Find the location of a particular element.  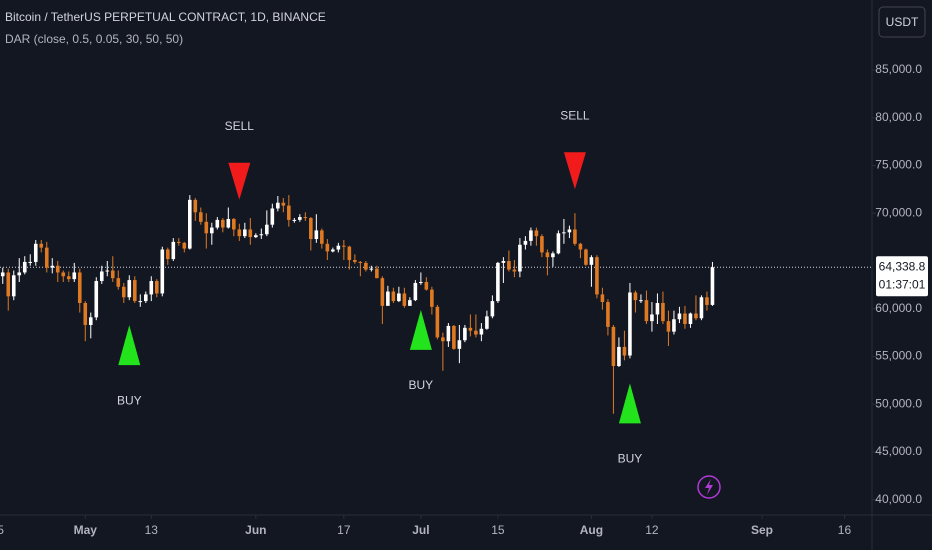

x-tick-label: 13 is located at coordinates (152, 530).